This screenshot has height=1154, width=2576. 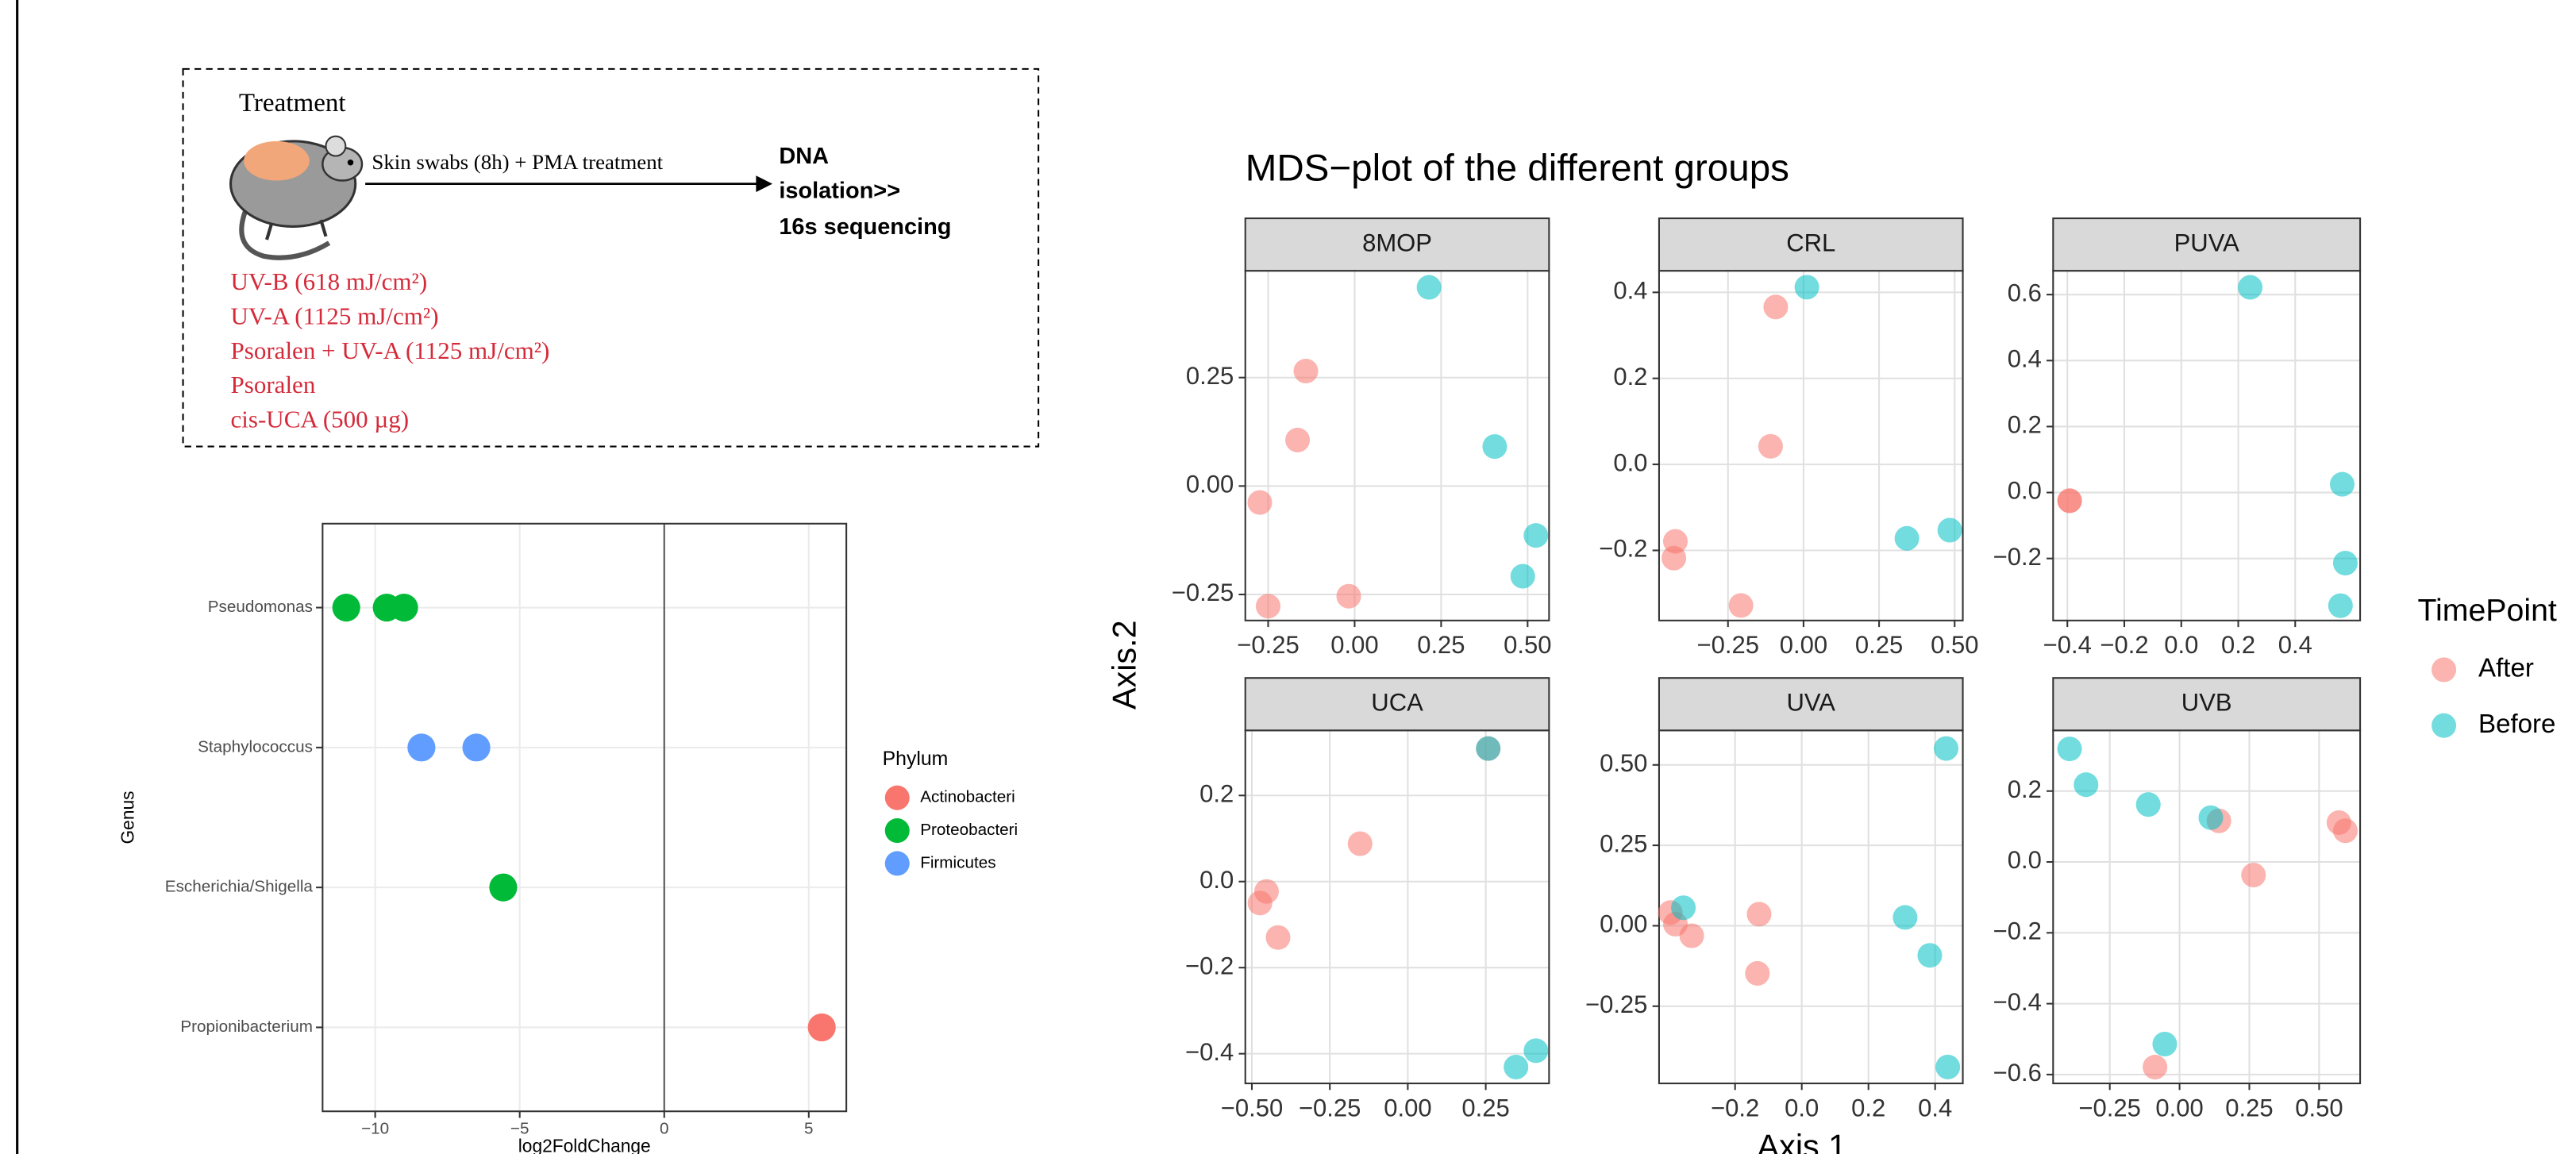 I want to click on plot-panel, so click(x=584, y=818).